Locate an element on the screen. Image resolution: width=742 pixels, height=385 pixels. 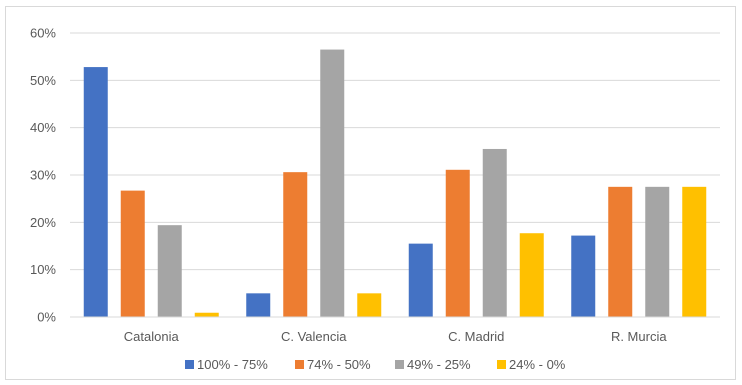
y-tick-label: 40% is located at coordinates (43, 127).